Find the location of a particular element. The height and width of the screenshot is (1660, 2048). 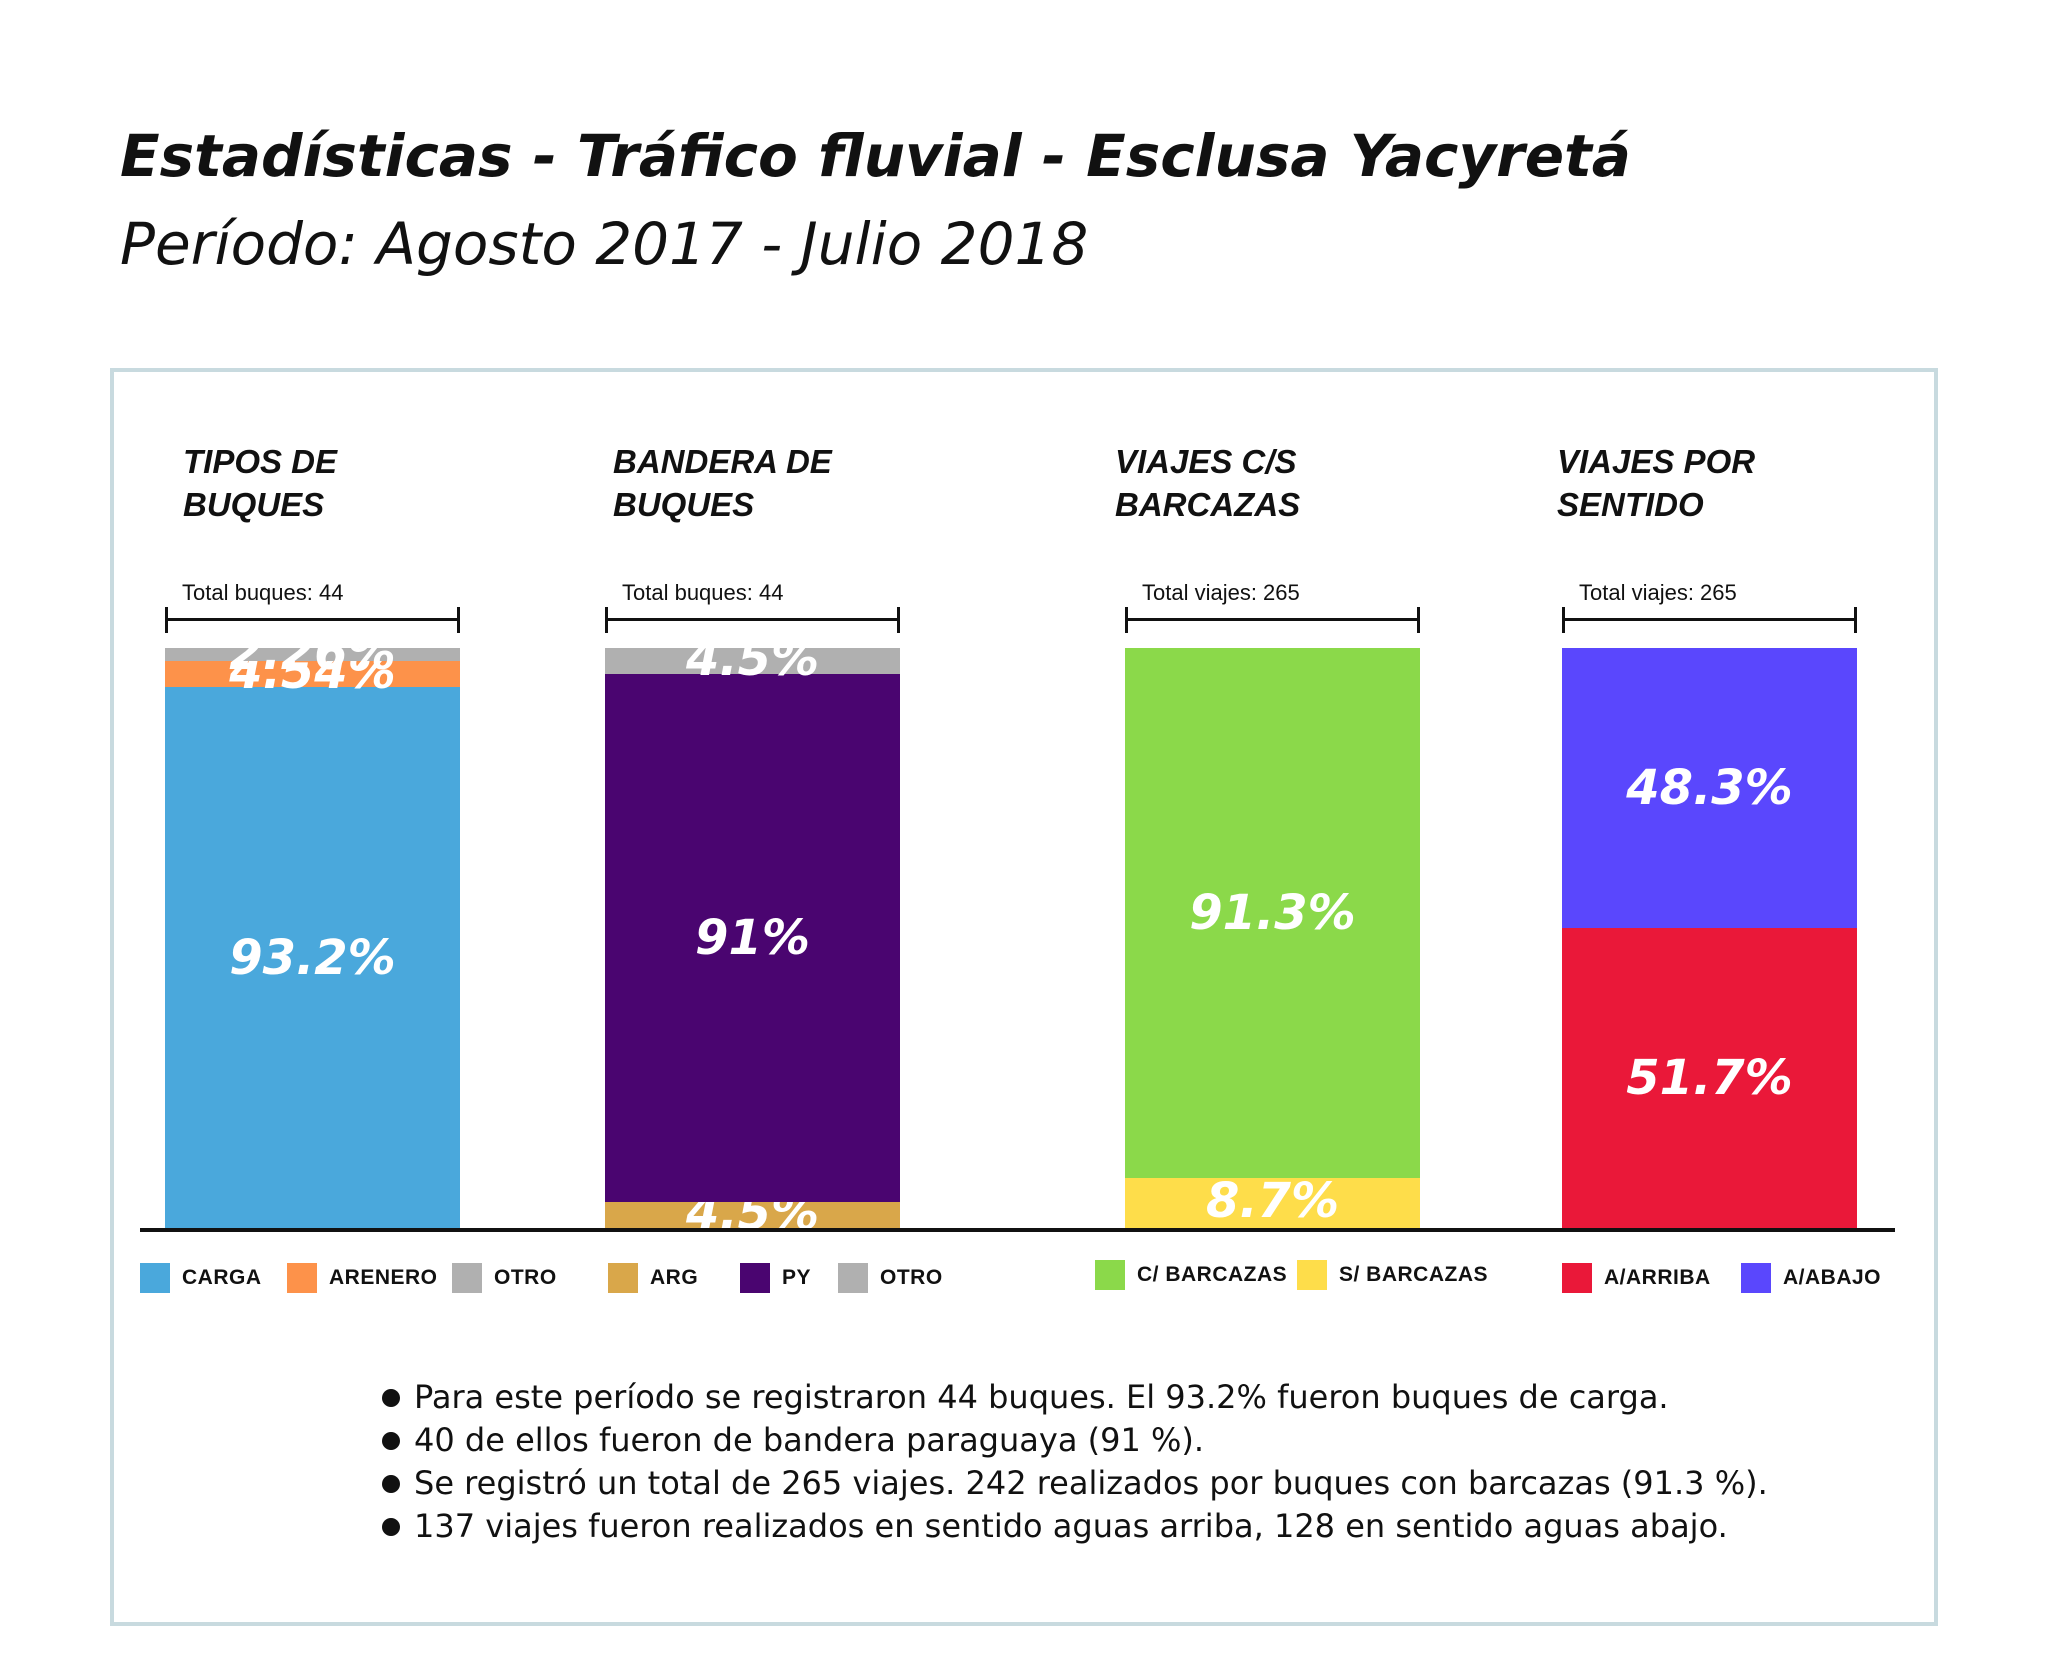

chart-title: TIPOS DE BUQUES is located at coordinates (260, 483).